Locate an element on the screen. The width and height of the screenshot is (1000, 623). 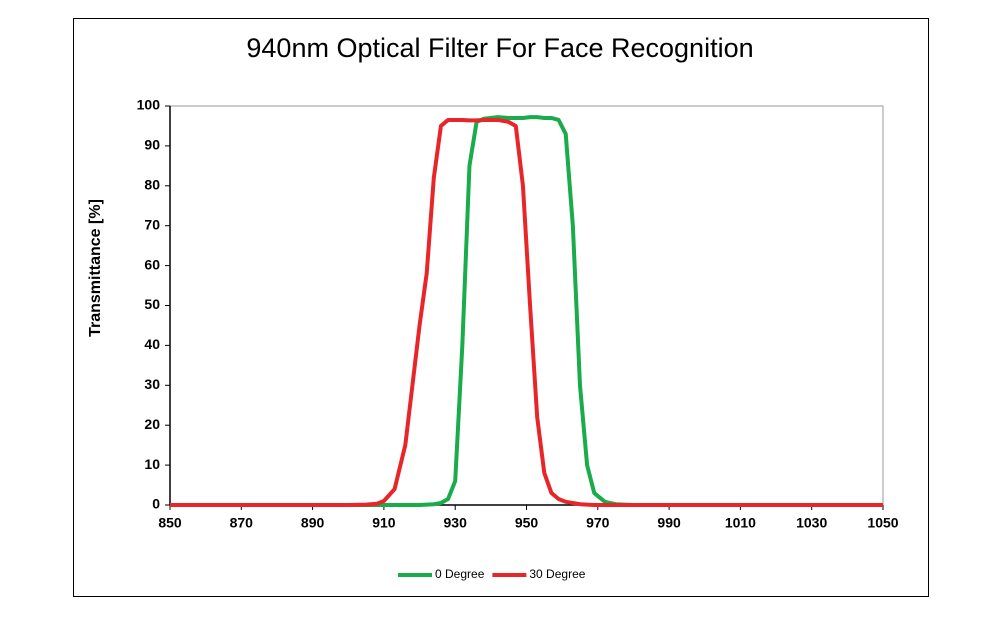
x-tick-label: 910 is located at coordinates (384, 523).